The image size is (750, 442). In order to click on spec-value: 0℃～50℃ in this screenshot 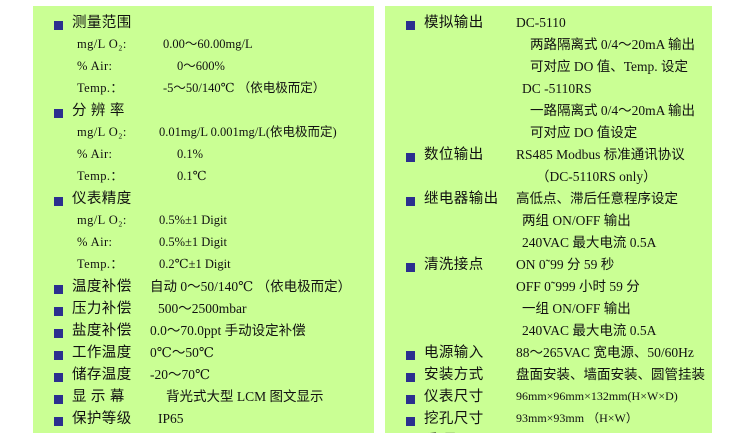, I will do `click(182, 352)`.